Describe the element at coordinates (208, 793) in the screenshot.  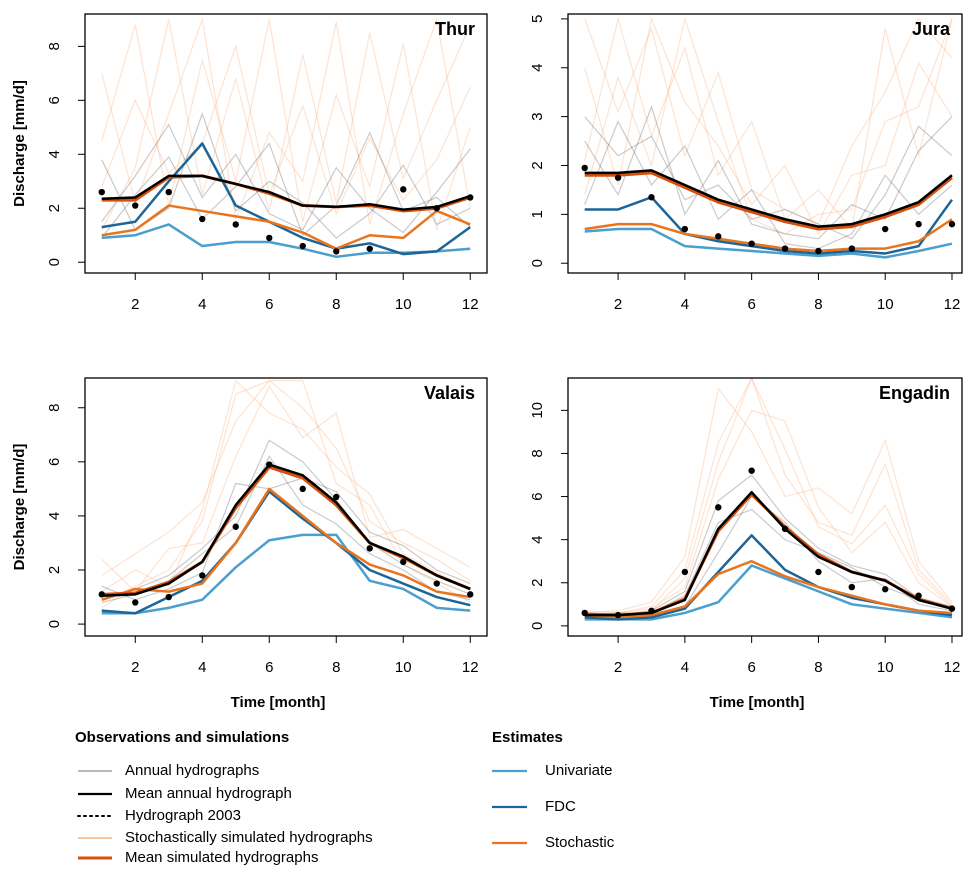
I see `legend-label: Mean annual hydrograph` at that location.